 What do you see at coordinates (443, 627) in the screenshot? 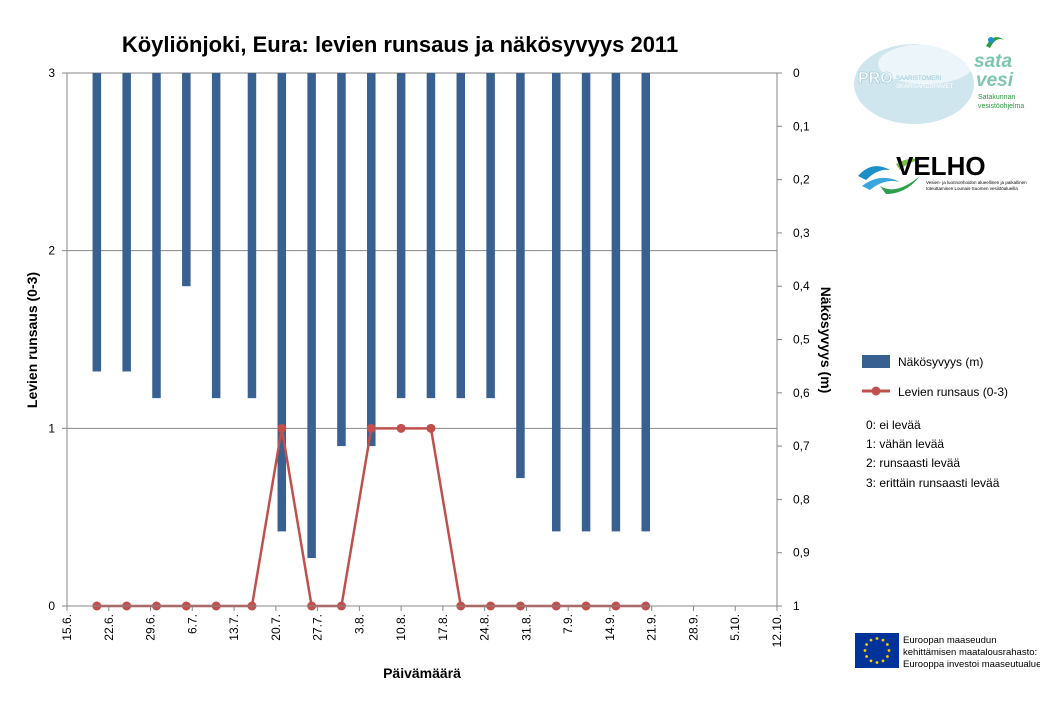
I see `x-tick-label: 17.8.` at bounding box center [443, 627].